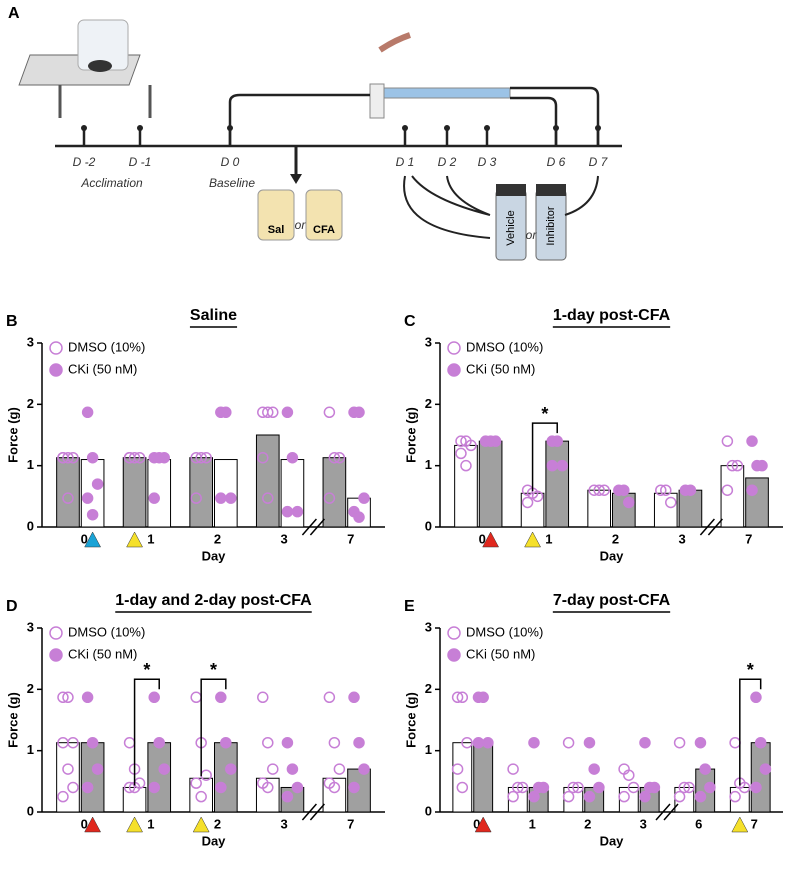  What do you see at coordinates (440, 93) in the screenshot?
I see `filament` at bounding box center [440, 93].